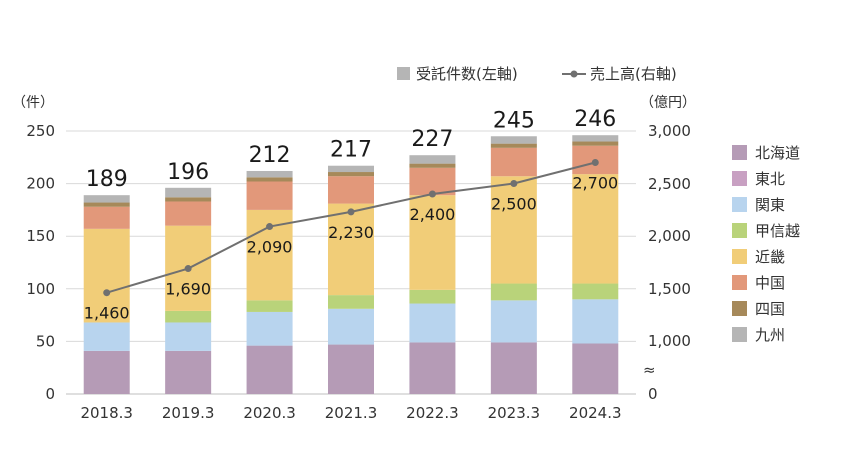 The width and height of the screenshot is (844, 473). What do you see at coordinates (432, 139) in the screenshot?
I see `bar-total-label: 227` at bounding box center [432, 139].